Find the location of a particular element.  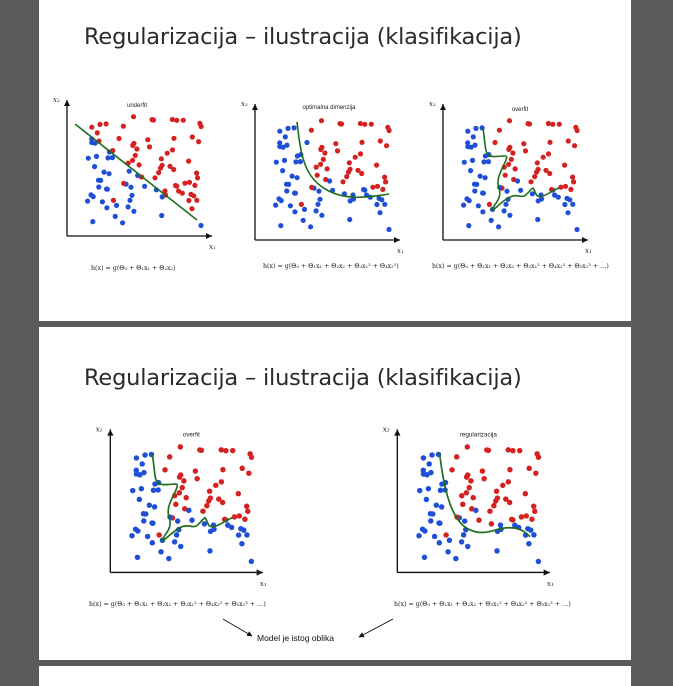

panel-label: underfit is located at coordinates (137, 106).